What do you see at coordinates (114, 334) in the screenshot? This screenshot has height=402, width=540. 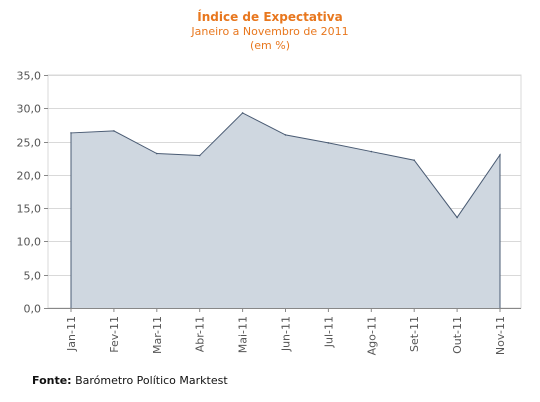 I see `x-tick-label: Fev-11` at bounding box center [114, 334].